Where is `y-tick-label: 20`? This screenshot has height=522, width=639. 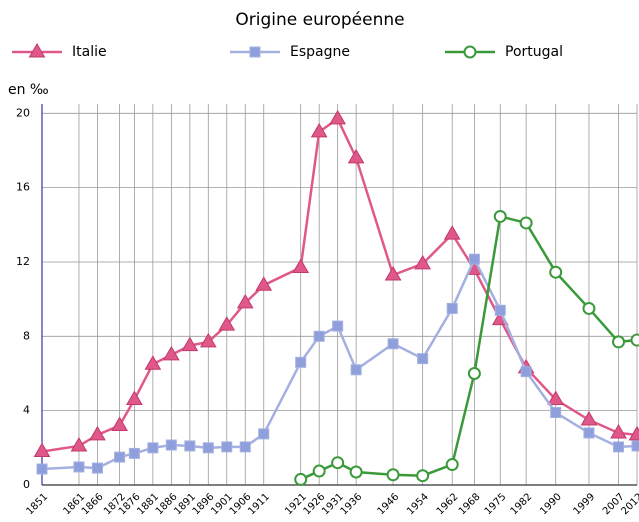 y-tick-label: 20 is located at coordinates (23, 112).